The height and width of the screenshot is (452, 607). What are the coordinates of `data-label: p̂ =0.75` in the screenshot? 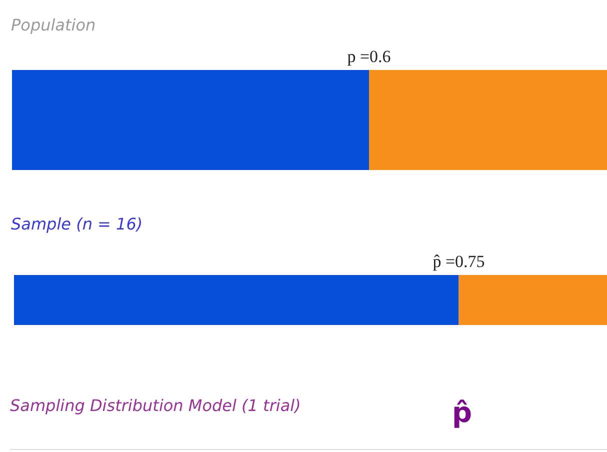 It's located at (458, 261).